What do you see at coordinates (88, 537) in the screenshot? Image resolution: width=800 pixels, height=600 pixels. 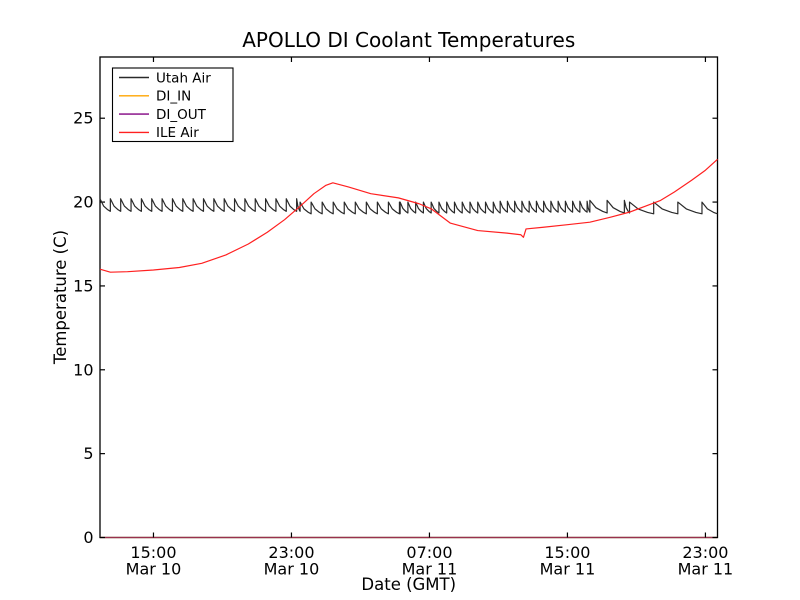 I see `y-tick-label: 0` at bounding box center [88, 537].